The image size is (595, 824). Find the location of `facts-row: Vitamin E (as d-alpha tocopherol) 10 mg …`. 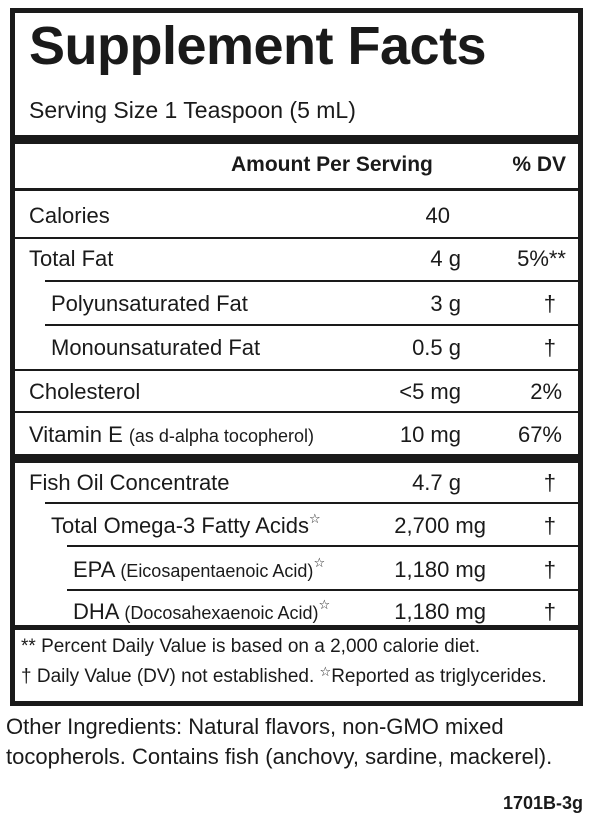

facts-row: Vitamin E (as d-alpha tocopherol) 10 mg … is located at coordinates (296, 434).